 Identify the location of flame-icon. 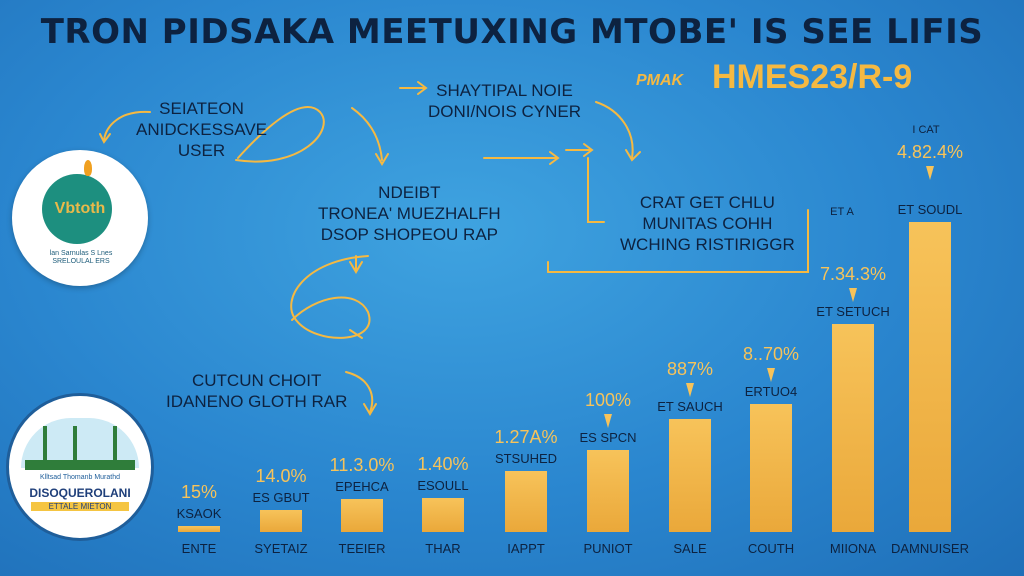
(88, 168).